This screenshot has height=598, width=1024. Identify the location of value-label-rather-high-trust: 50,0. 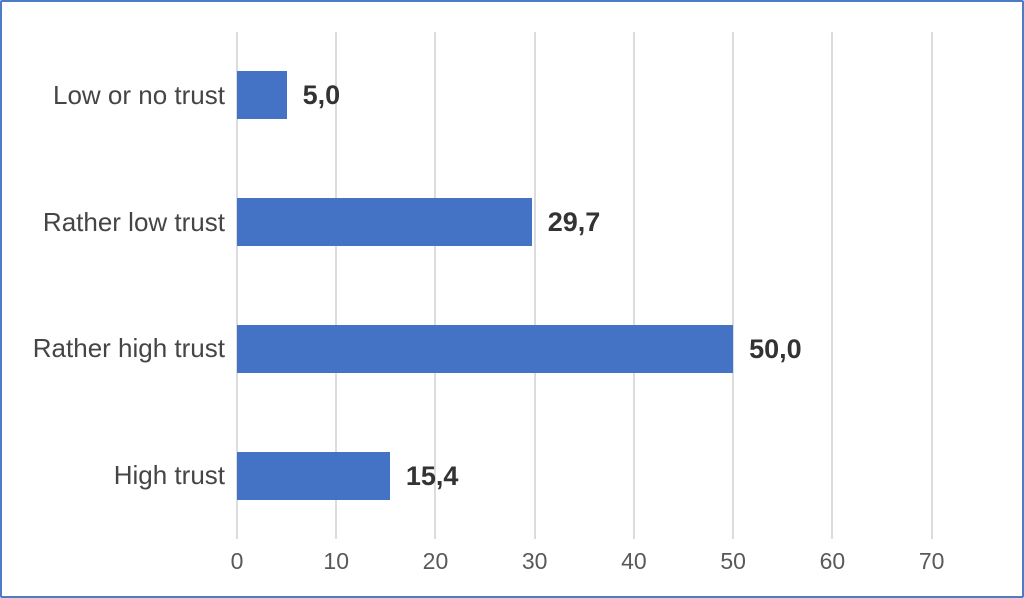
(775, 348).